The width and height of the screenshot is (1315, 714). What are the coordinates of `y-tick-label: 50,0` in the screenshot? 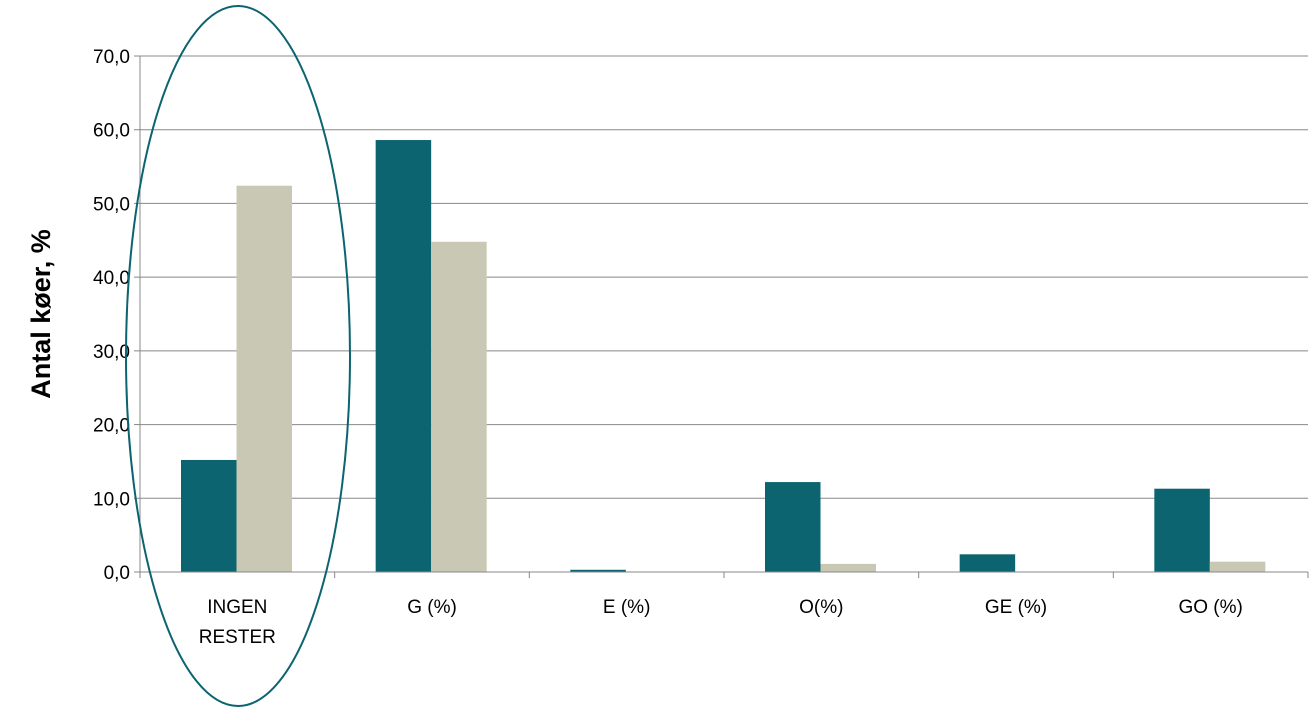 It's located at (111, 204).